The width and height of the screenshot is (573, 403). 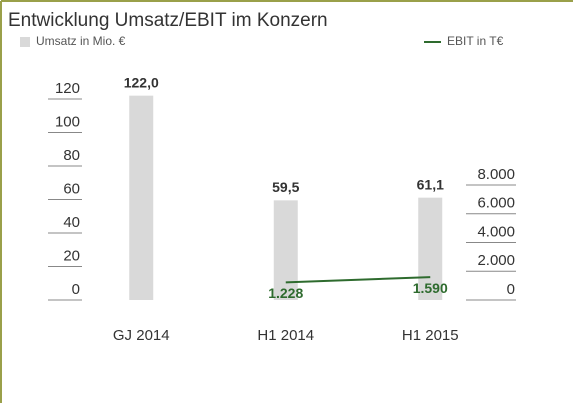 I want to click on line, so click(x=358, y=280).